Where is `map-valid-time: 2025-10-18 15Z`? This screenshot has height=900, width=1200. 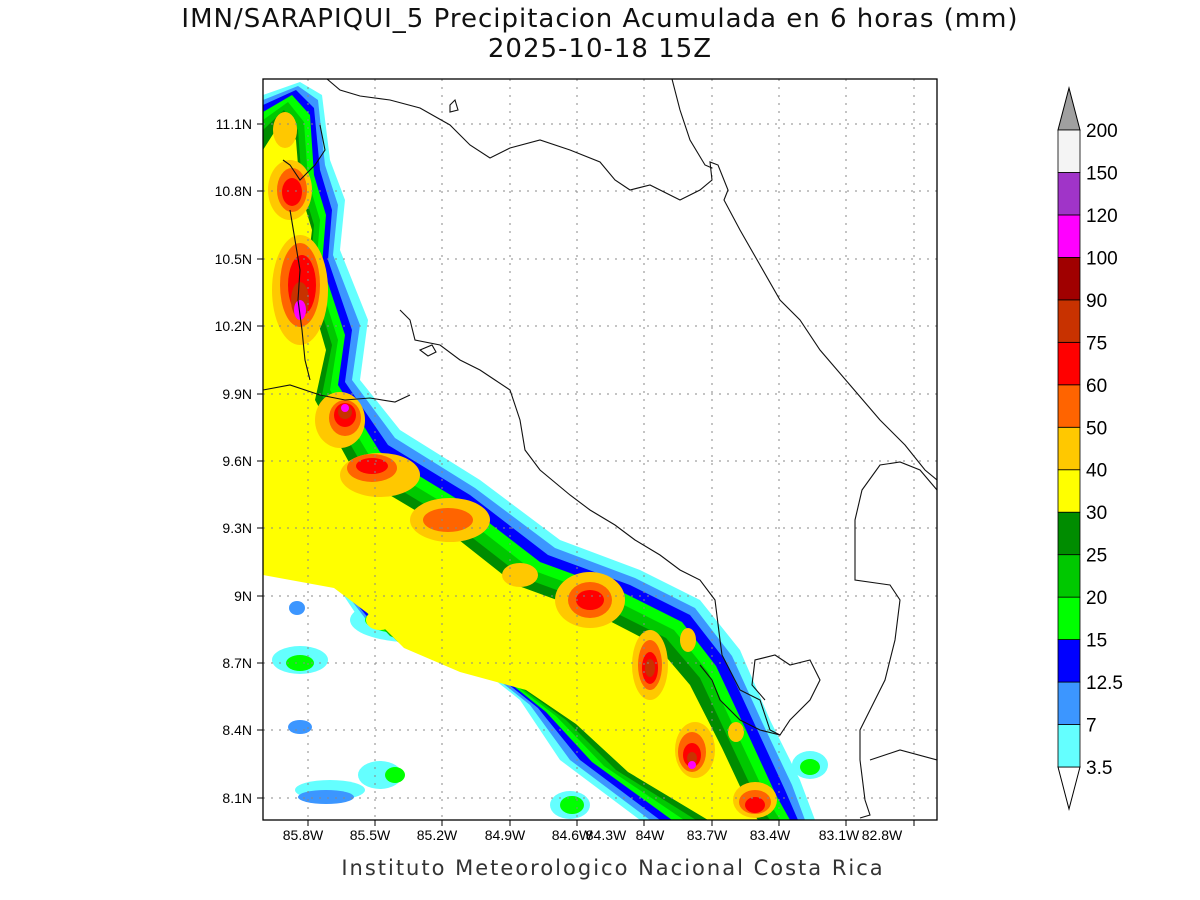 map-valid-time: 2025-10-18 15Z is located at coordinates (600, 49).